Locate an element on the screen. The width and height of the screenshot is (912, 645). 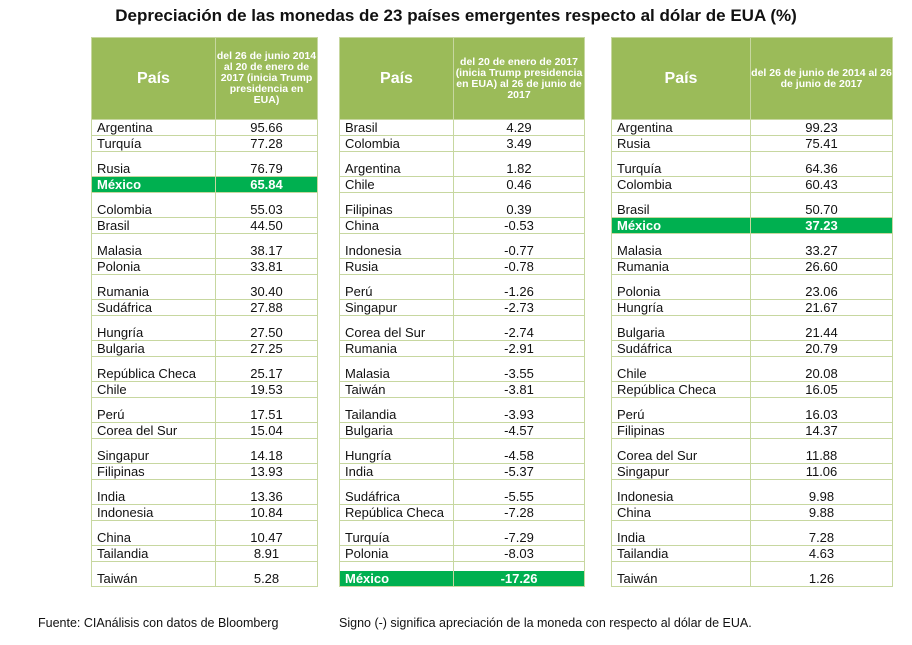
table-row: Hungría -4.58 is located at coordinates (462, 456).